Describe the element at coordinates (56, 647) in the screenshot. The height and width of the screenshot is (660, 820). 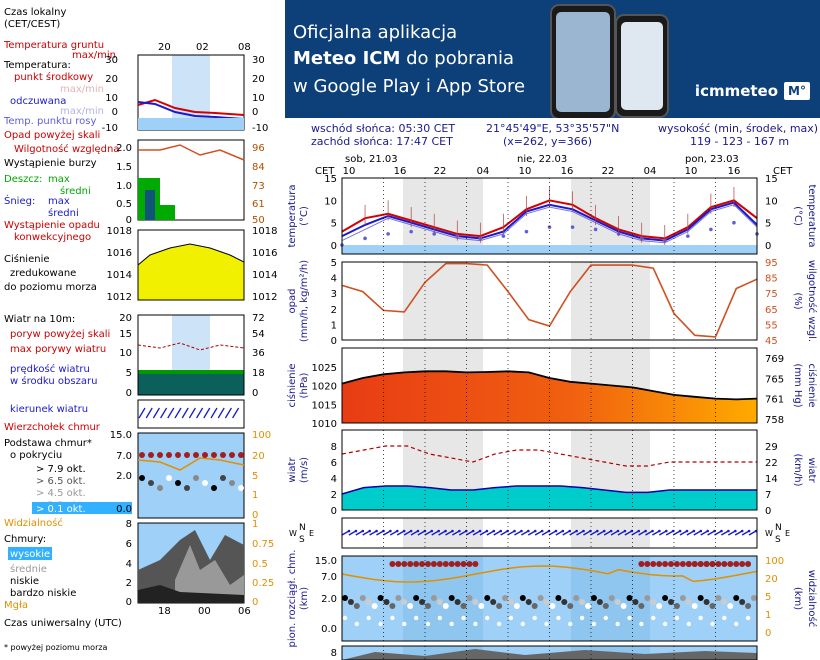
I see `legend-footnote: * powyżej poziomu morza` at that location.